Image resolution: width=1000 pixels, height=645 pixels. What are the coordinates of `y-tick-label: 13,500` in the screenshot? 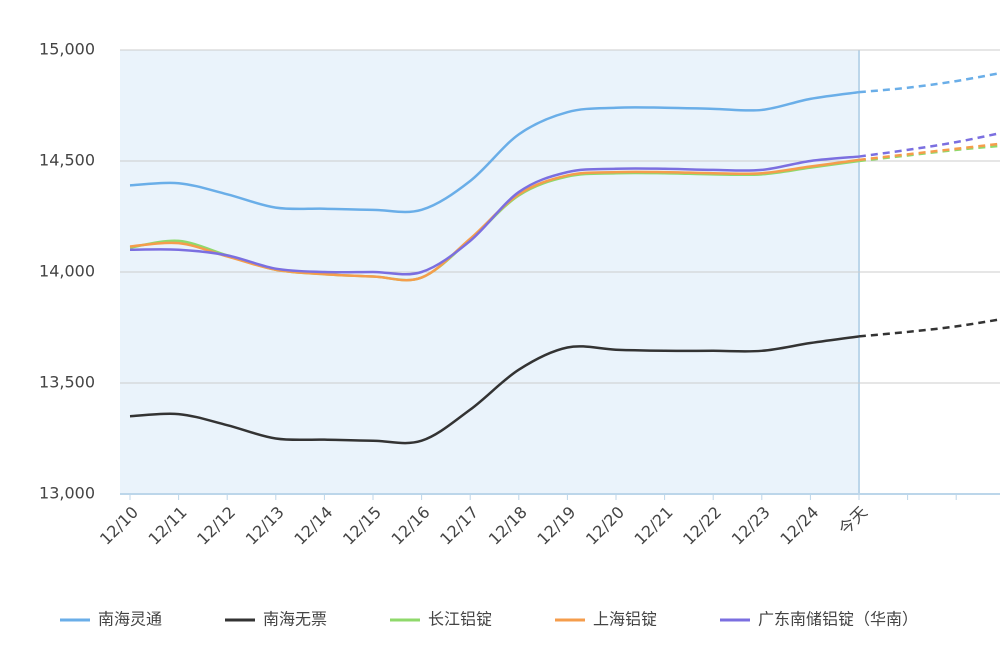 It's located at (67, 382).